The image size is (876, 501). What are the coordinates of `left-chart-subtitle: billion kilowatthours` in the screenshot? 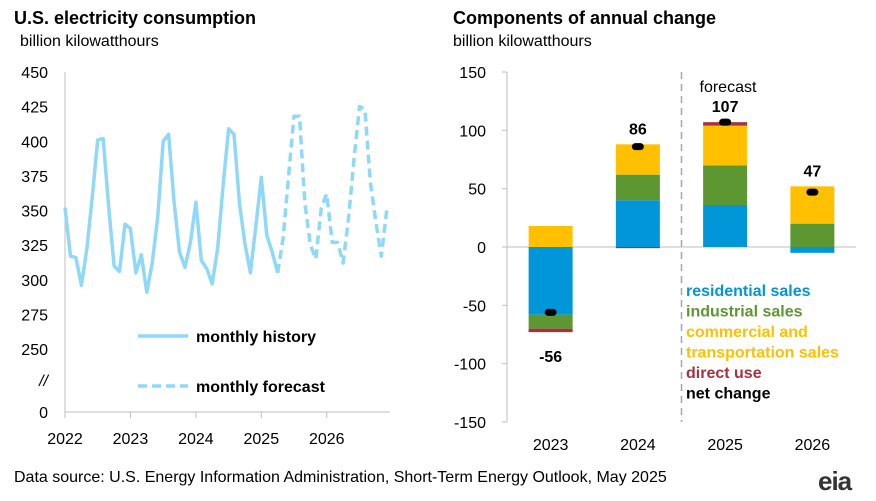 It's located at (89, 41).